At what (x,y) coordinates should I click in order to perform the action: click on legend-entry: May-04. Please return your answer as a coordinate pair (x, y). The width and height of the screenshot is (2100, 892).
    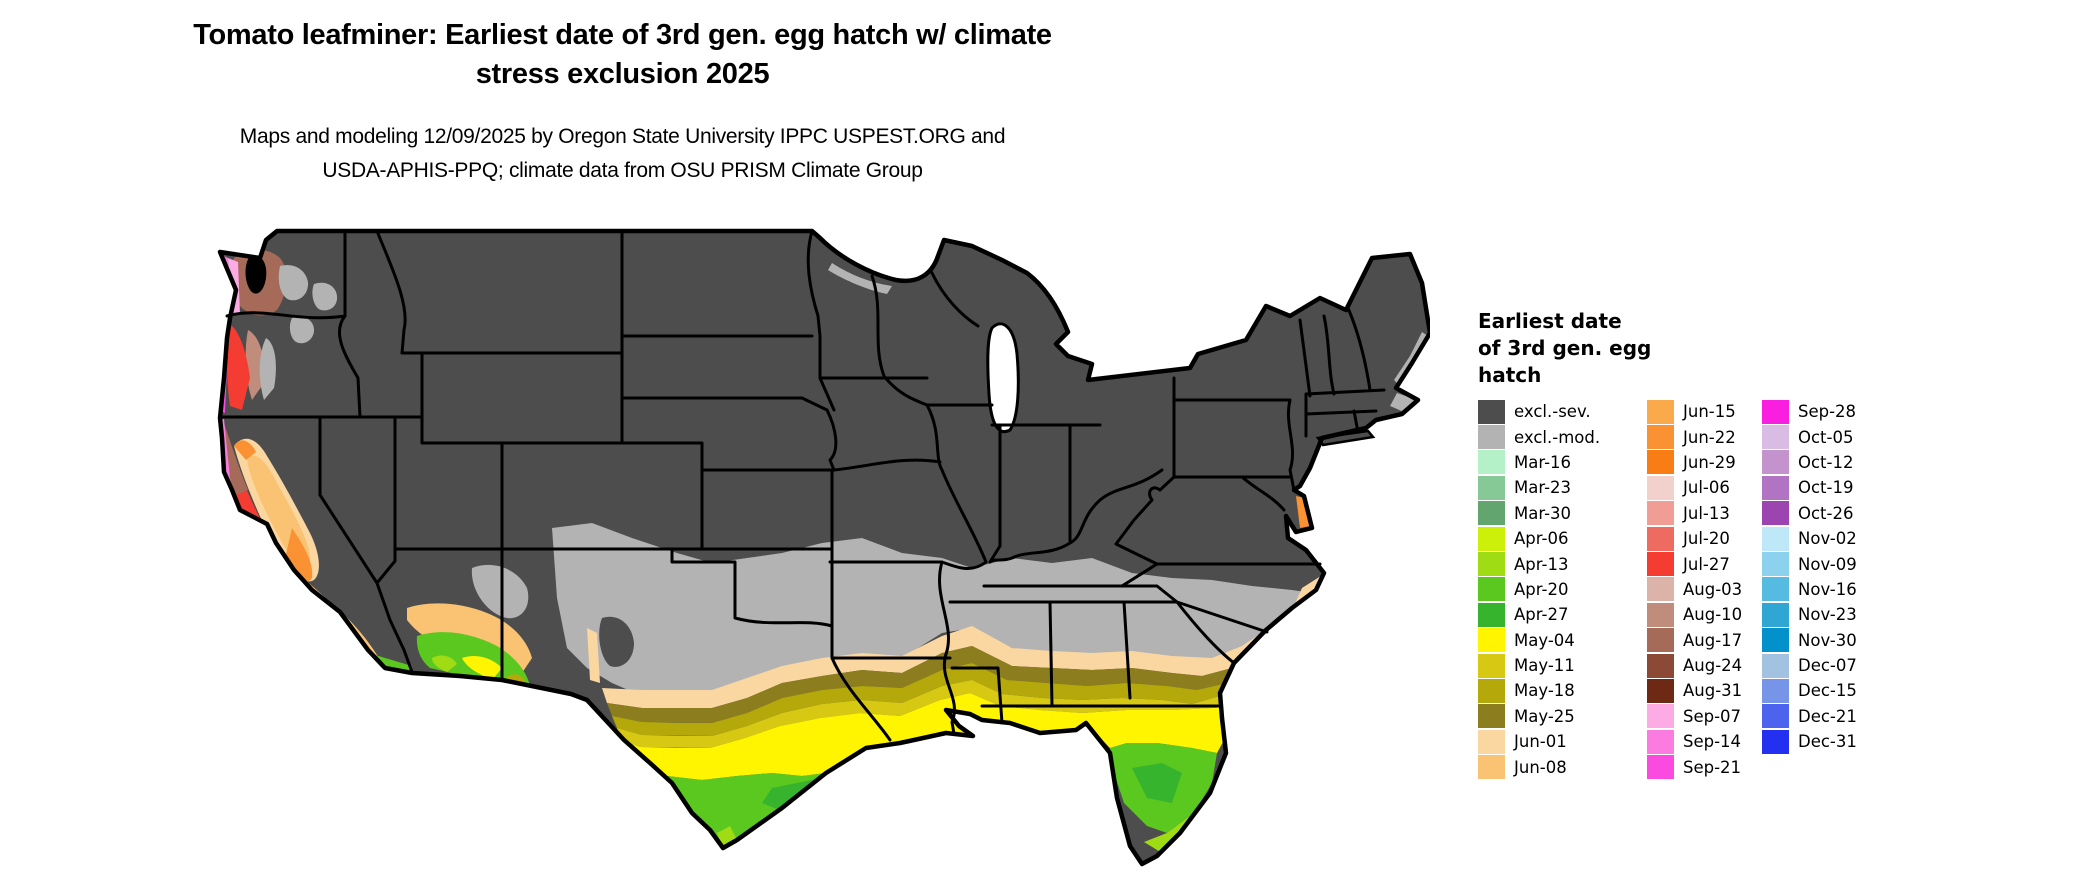
    Looking at the image, I should click on (1562, 640).